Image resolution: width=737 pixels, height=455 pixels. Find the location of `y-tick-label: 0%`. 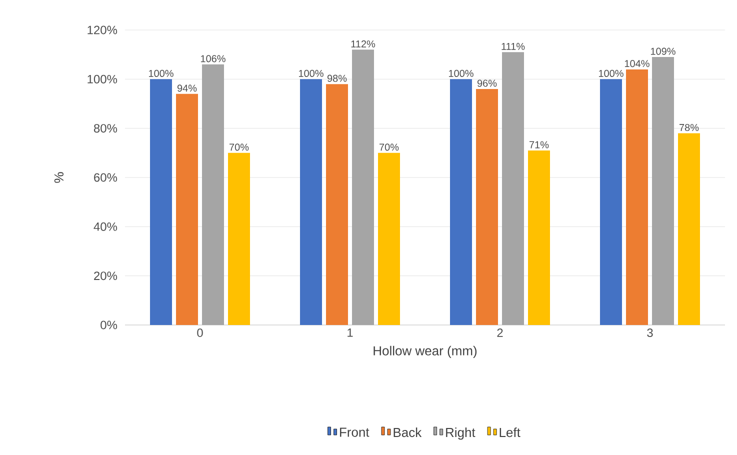

y-tick-label: 0% is located at coordinates (109, 325).